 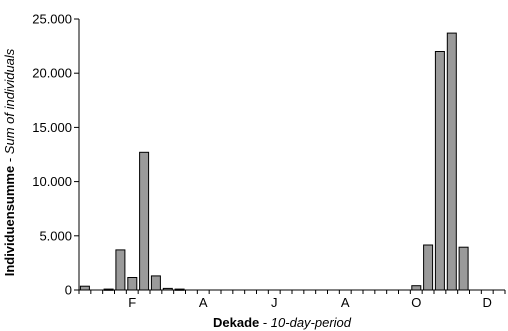 I want to click on y-axis-title: Individuensumme - Sum of individuals, so click(x=9, y=162).